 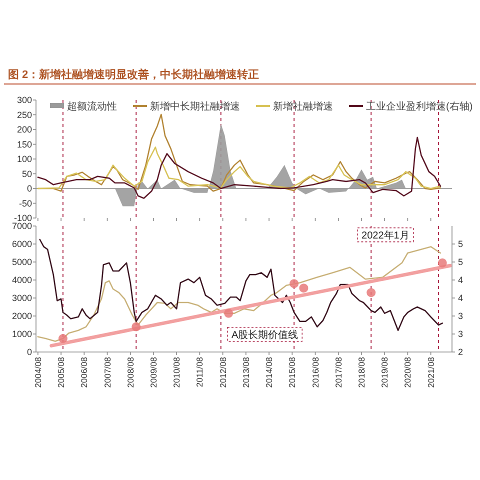 What do you see at coordinates (37, 372) in the screenshot?
I see `x-tick-label: 2004/08` at bounding box center [37, 372].